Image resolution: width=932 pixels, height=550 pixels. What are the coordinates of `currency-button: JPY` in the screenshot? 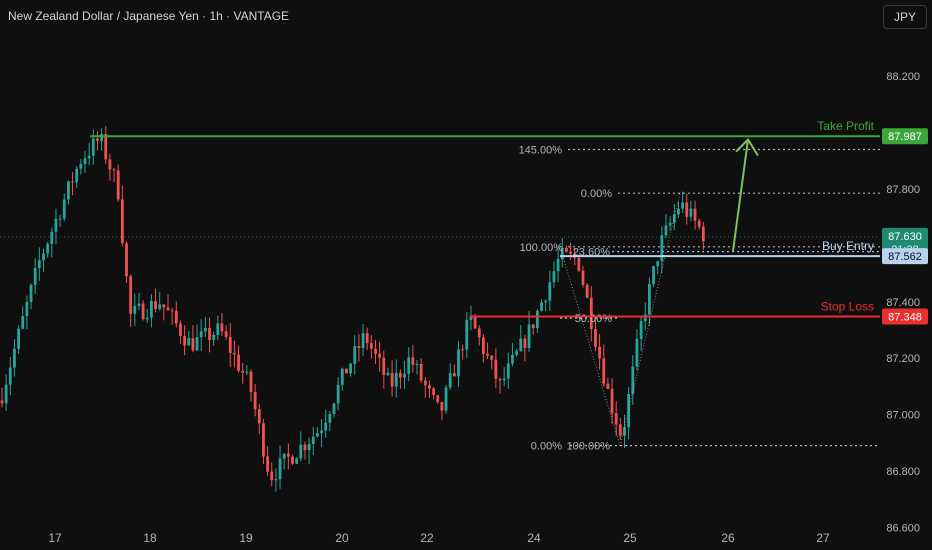 It's located at (905, 17).